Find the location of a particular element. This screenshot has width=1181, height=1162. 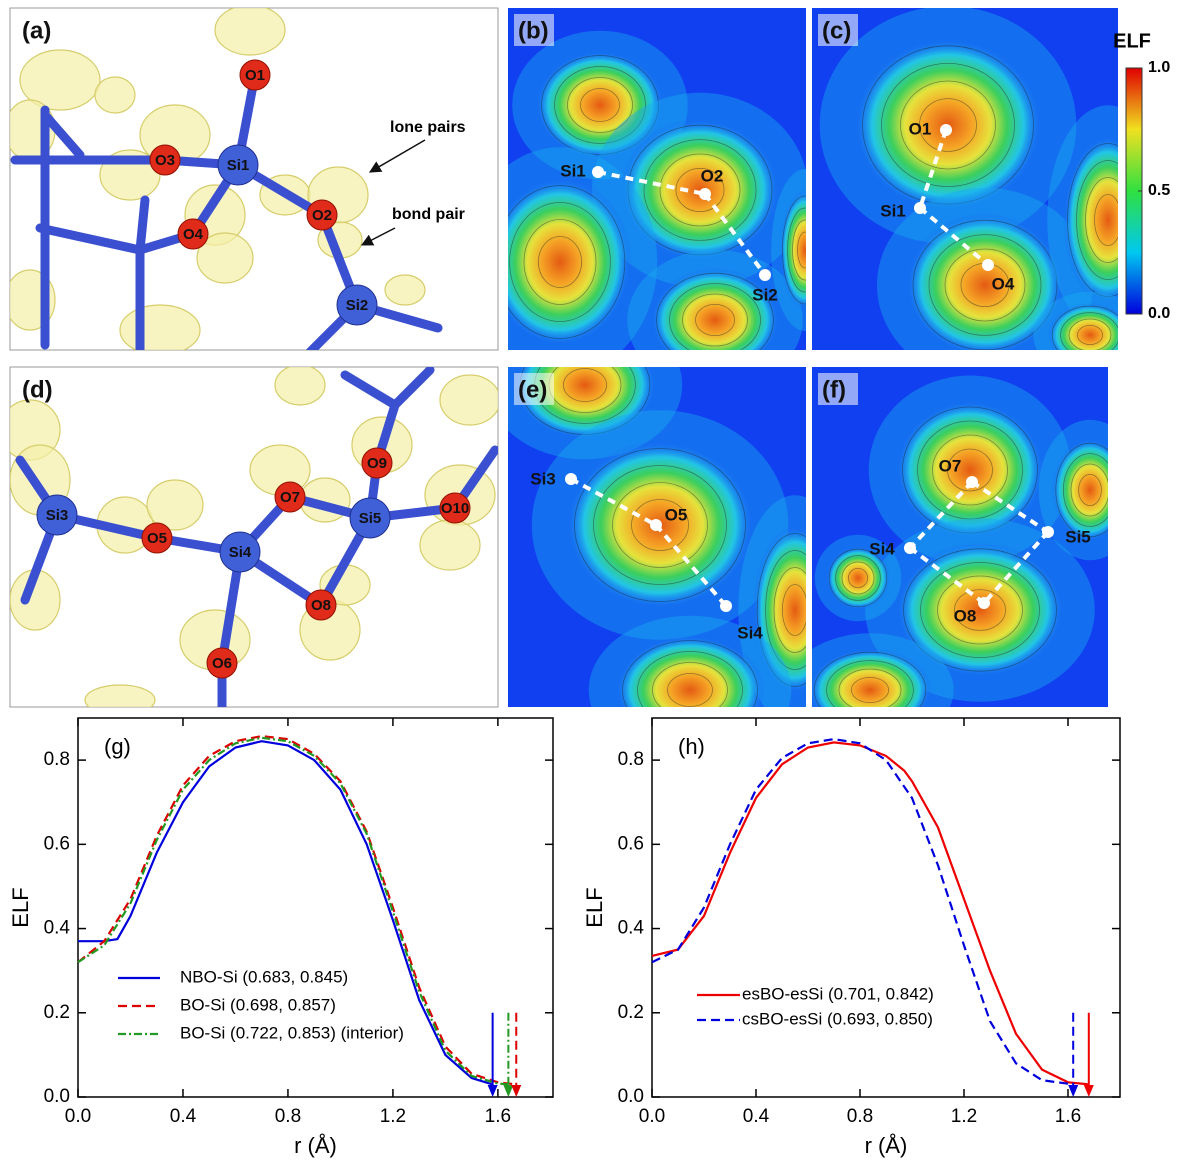

legend-label: BO-Si (0.698, 0.857) is located at coordinates (258, 1004).